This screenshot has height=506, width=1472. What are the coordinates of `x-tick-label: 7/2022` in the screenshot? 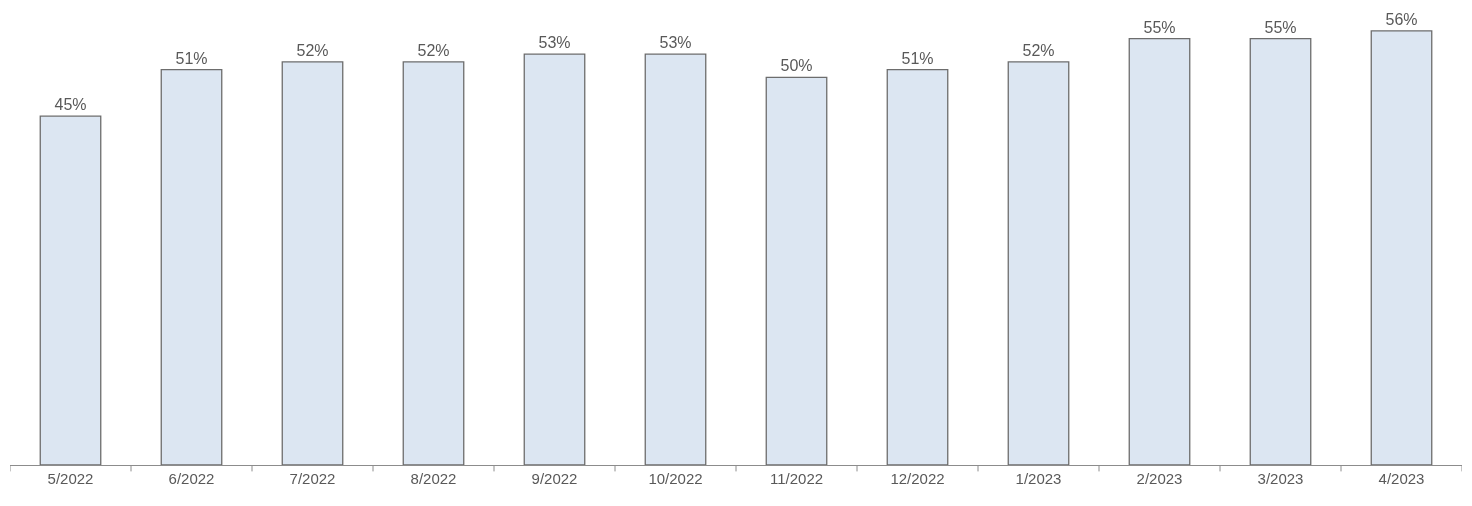 It's located at (312, 478).